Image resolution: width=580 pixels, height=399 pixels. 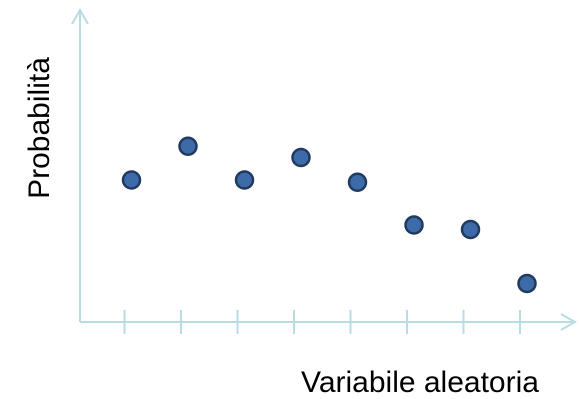 I want to click on x-axis-arrow, so click(x=569, y=322).